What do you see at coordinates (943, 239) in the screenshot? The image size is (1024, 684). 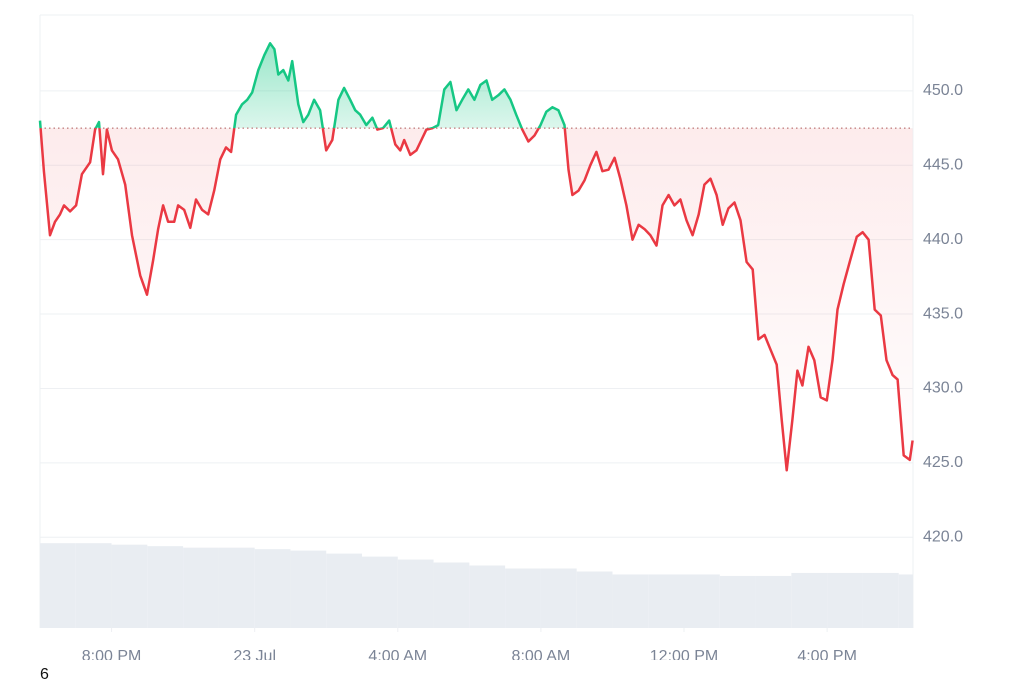 I see `y-tick-label: 440.0` at bounding box center [943, 239].